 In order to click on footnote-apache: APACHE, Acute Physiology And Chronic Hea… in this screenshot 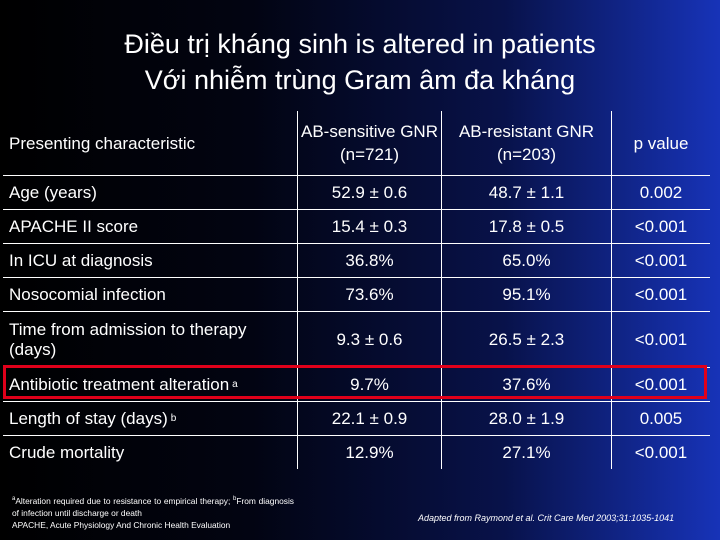, I will do `click(121, 524)`.